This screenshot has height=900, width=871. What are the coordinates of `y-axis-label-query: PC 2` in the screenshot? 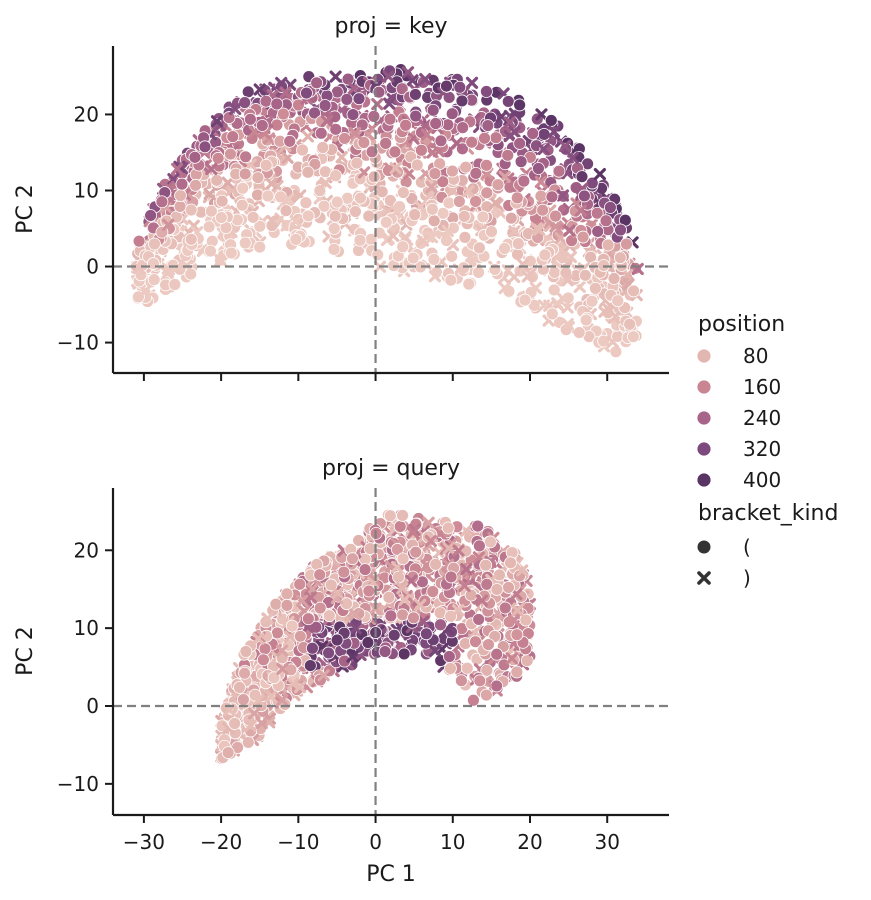 It's located at (25, 651).